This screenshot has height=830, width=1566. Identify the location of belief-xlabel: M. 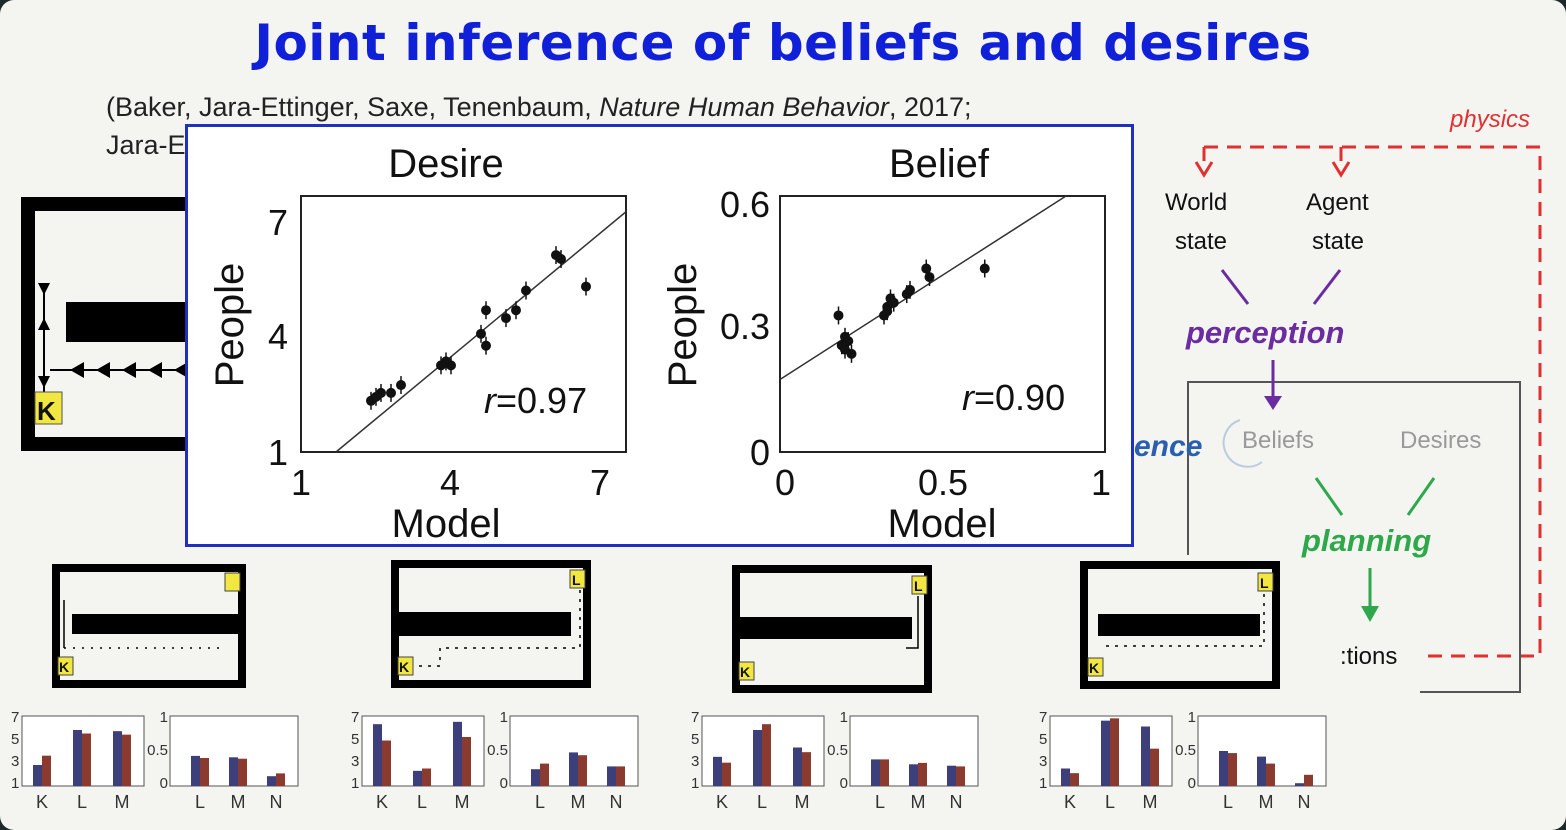
(918, 802).